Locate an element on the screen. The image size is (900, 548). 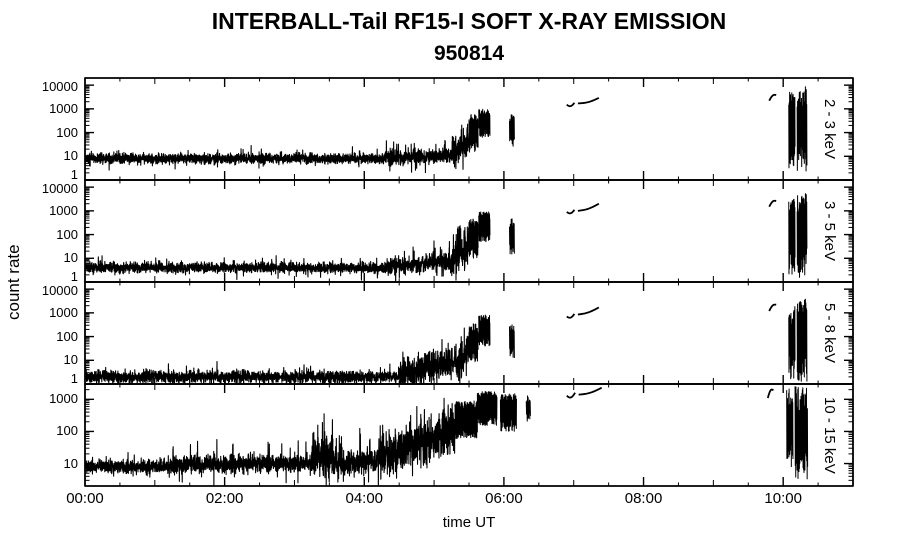
x-tick-label: 10:00 is located at coordinates (783, 498).